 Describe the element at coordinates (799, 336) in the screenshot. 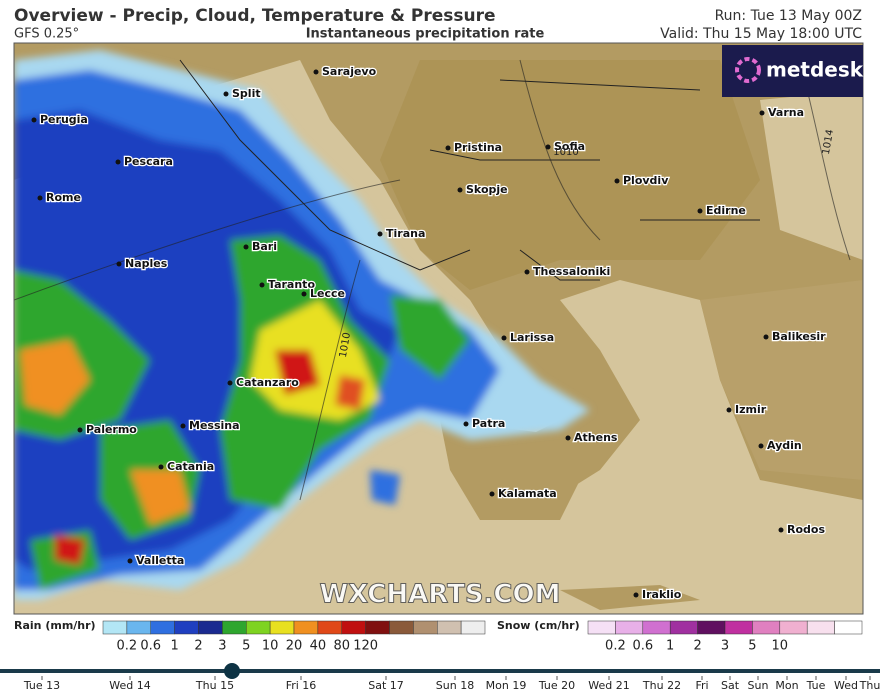

I see `city-label: Balikesir` at that location.